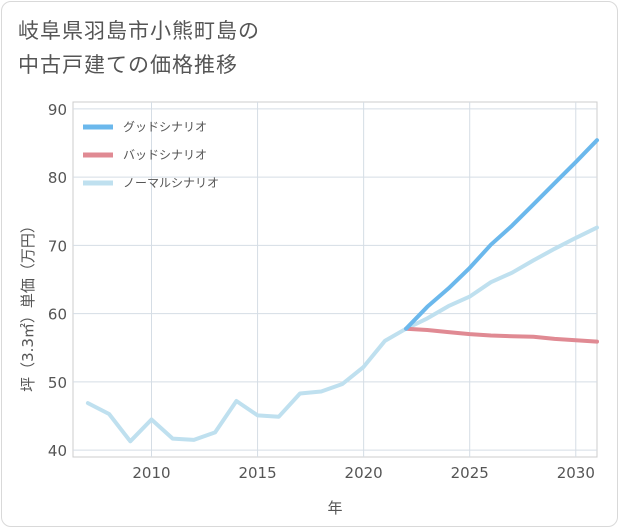 Image resolution: width=621 pixels, height=530 pixels. I want to click on y-tick-label: 50, so click(57, 383).